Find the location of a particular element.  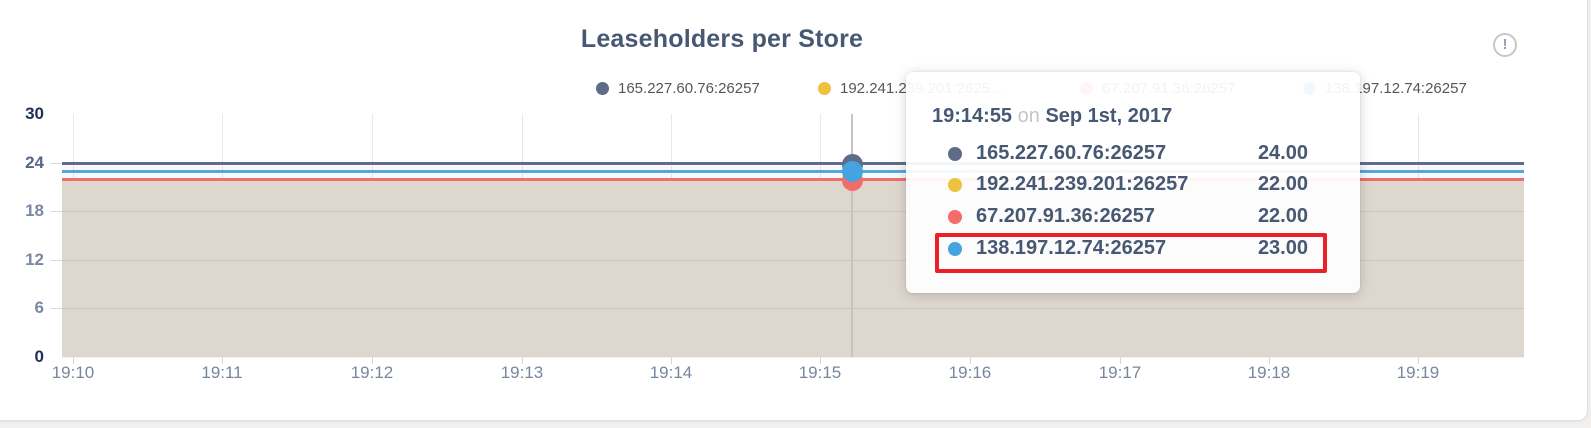

y-axis-label: 18 is located at coordinates (34, 210).